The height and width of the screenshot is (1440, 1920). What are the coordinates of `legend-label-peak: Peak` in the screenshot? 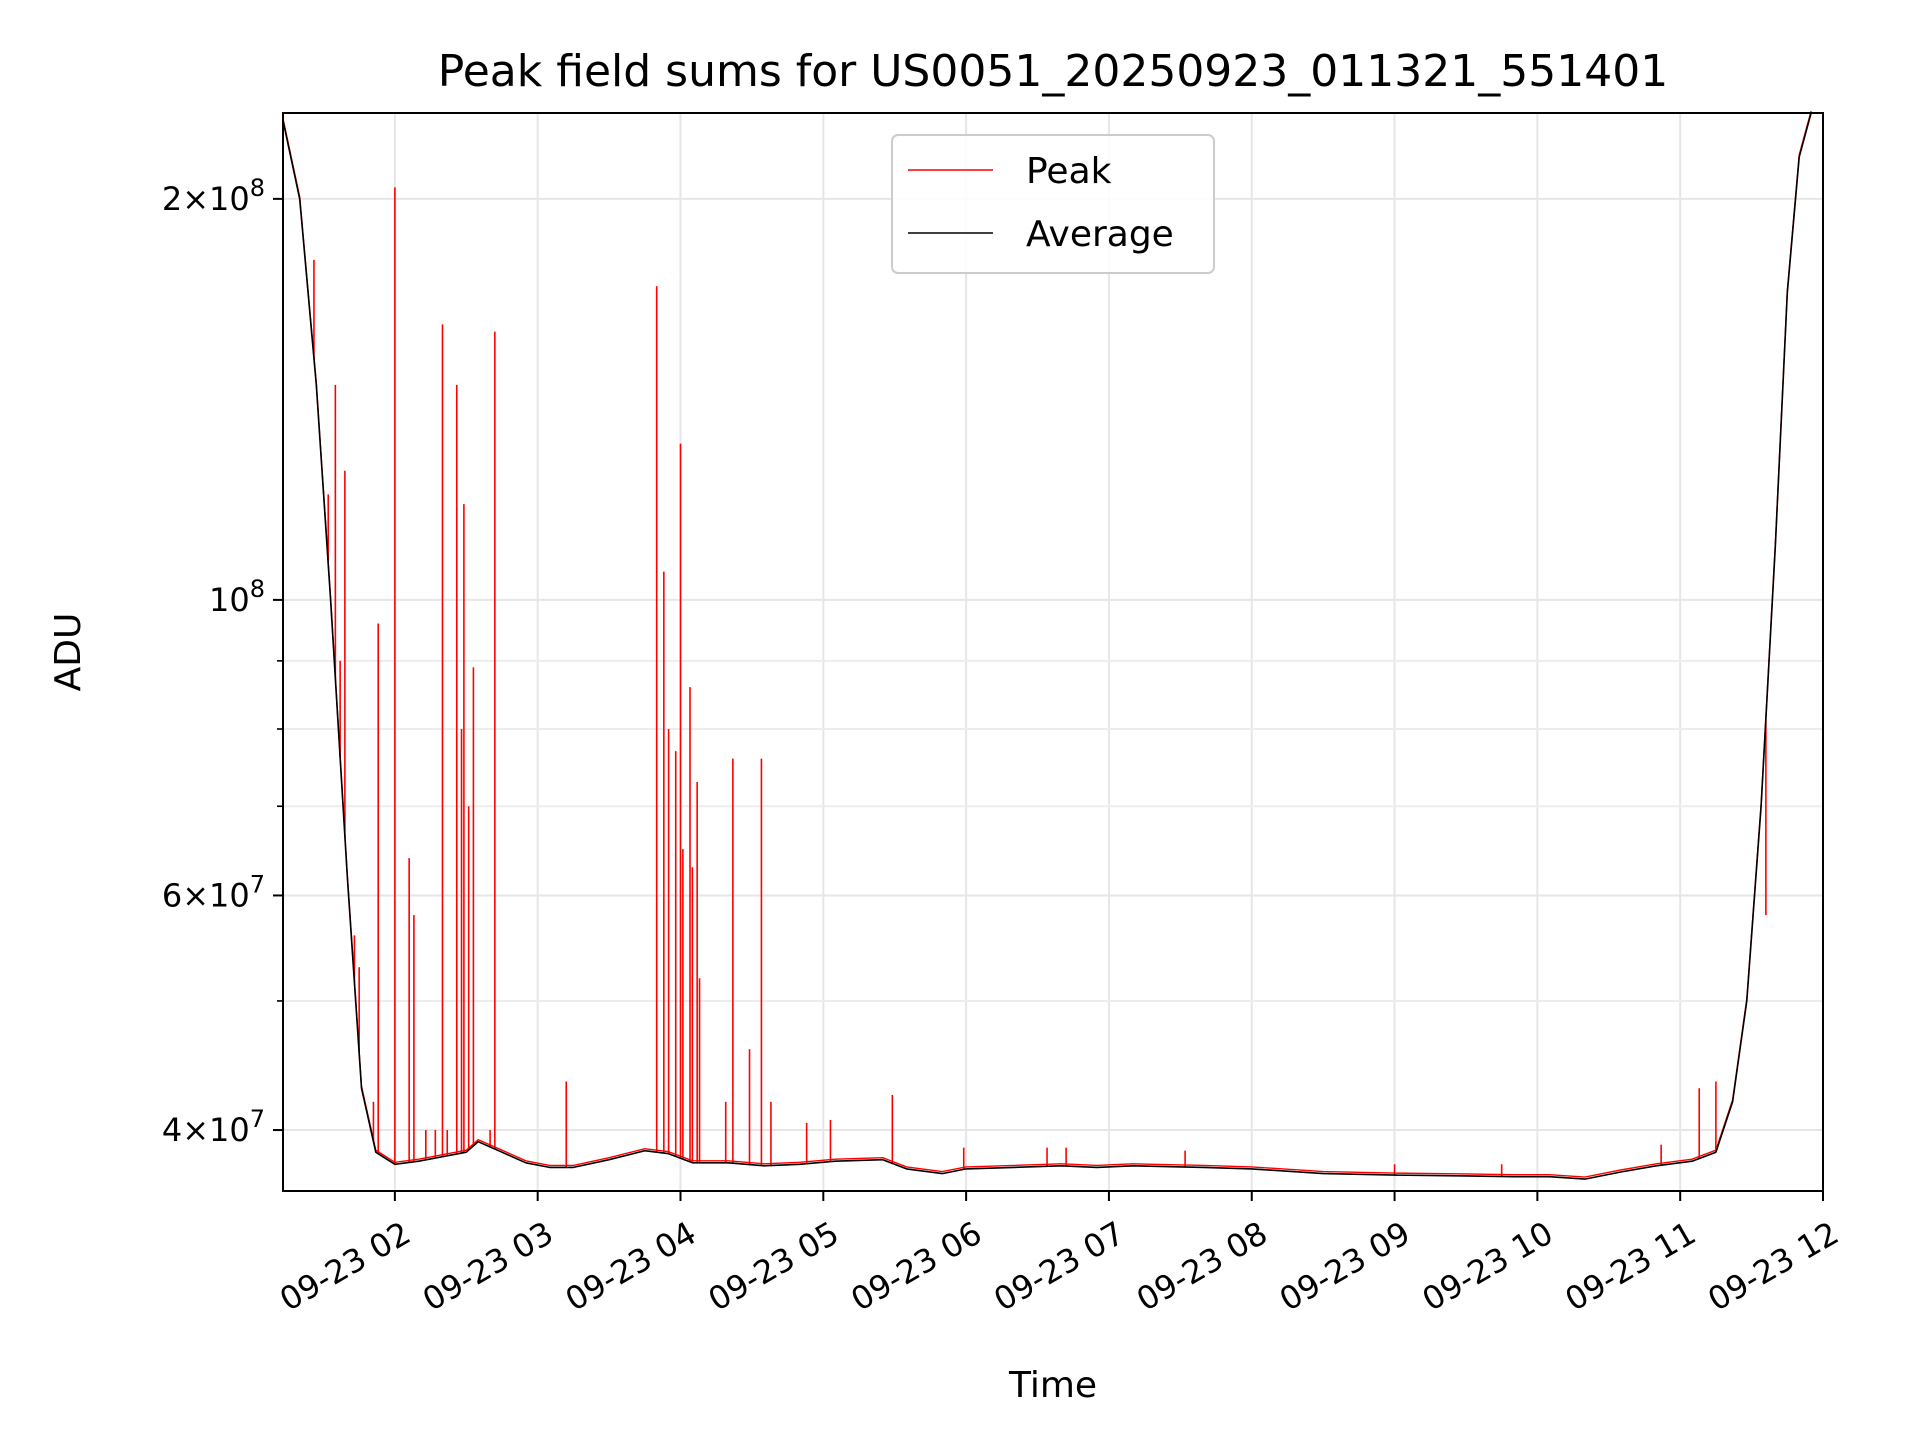 It's located at (1069, 171).